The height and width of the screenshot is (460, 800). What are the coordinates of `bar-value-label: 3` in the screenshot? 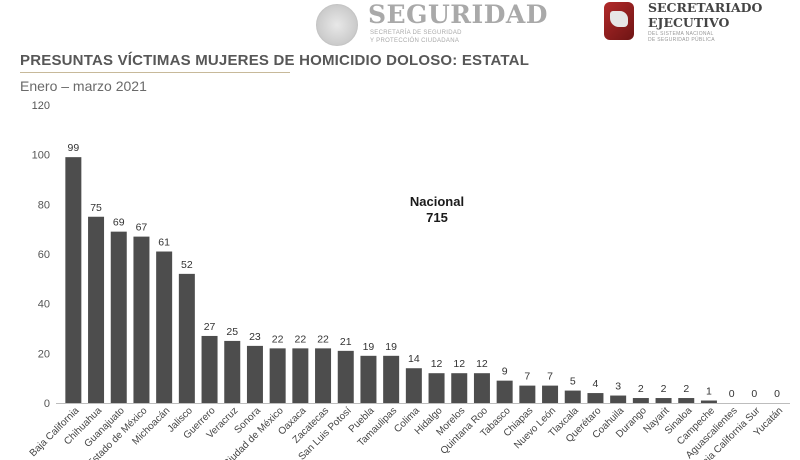 It's located at (618, 387).